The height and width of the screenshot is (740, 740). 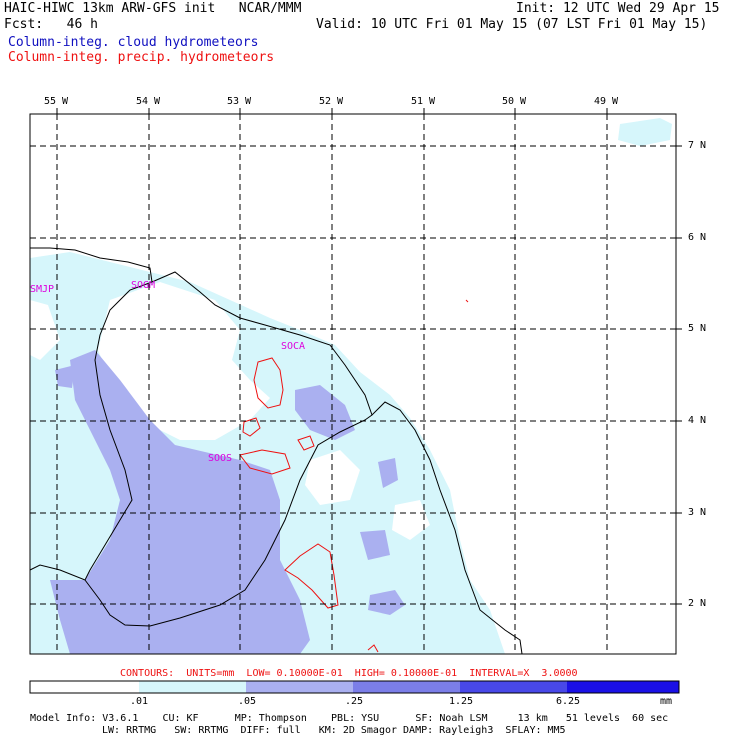 I want to click on station-sogm: SOGM, so click(x=143, y=285).